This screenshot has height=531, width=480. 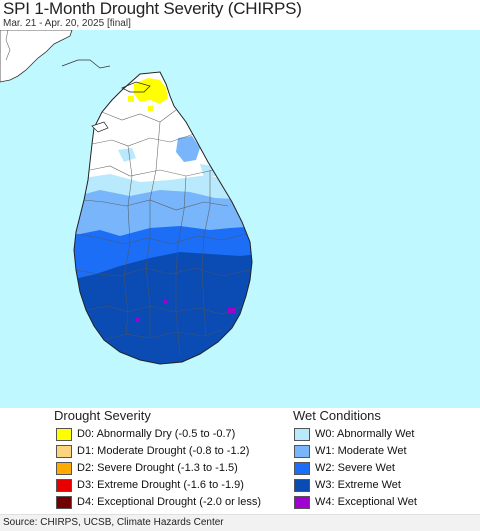 What do you see at coordinates (136, 87) in the screenshot?
I see `jaffna-lagoon` at bounding box center [136, 87].